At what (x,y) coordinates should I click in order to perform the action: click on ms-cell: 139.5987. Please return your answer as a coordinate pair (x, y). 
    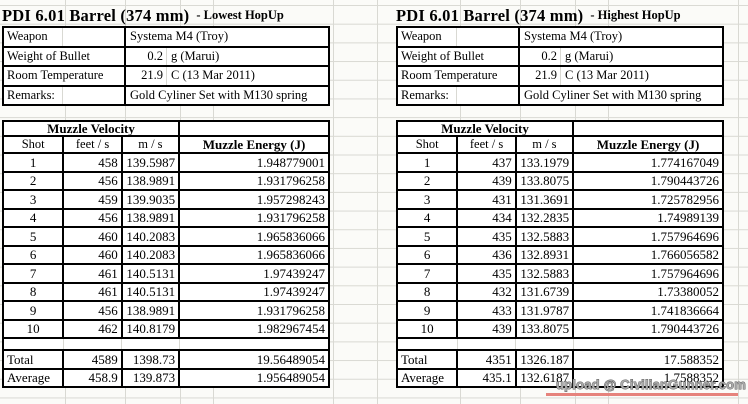
    Looking at the image, I should click on (150, 162).